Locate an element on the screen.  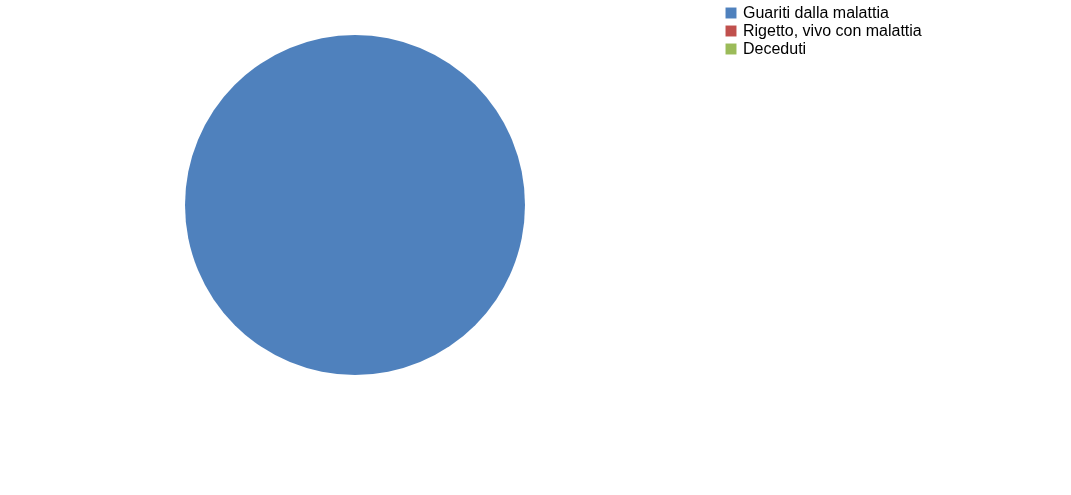
legend-label: Rigetto, vivo con malattia is located at coordinates (832, 30).